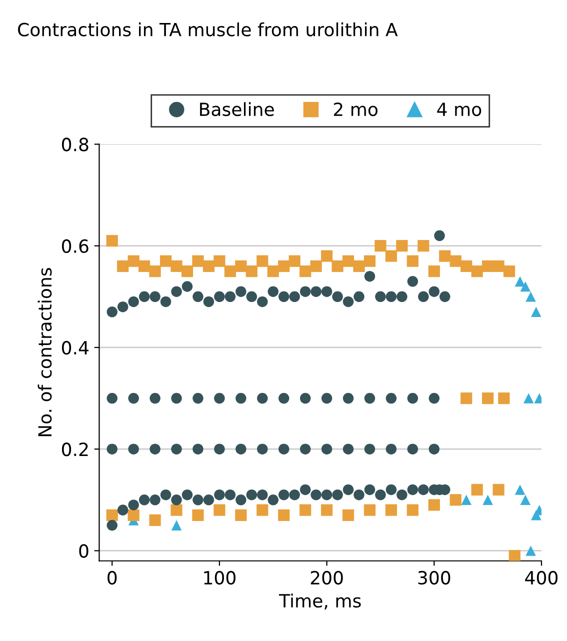 This screenshot has width=567, height=641. I want to click on y-axis-title: No. of contractions, so click(45, 352).